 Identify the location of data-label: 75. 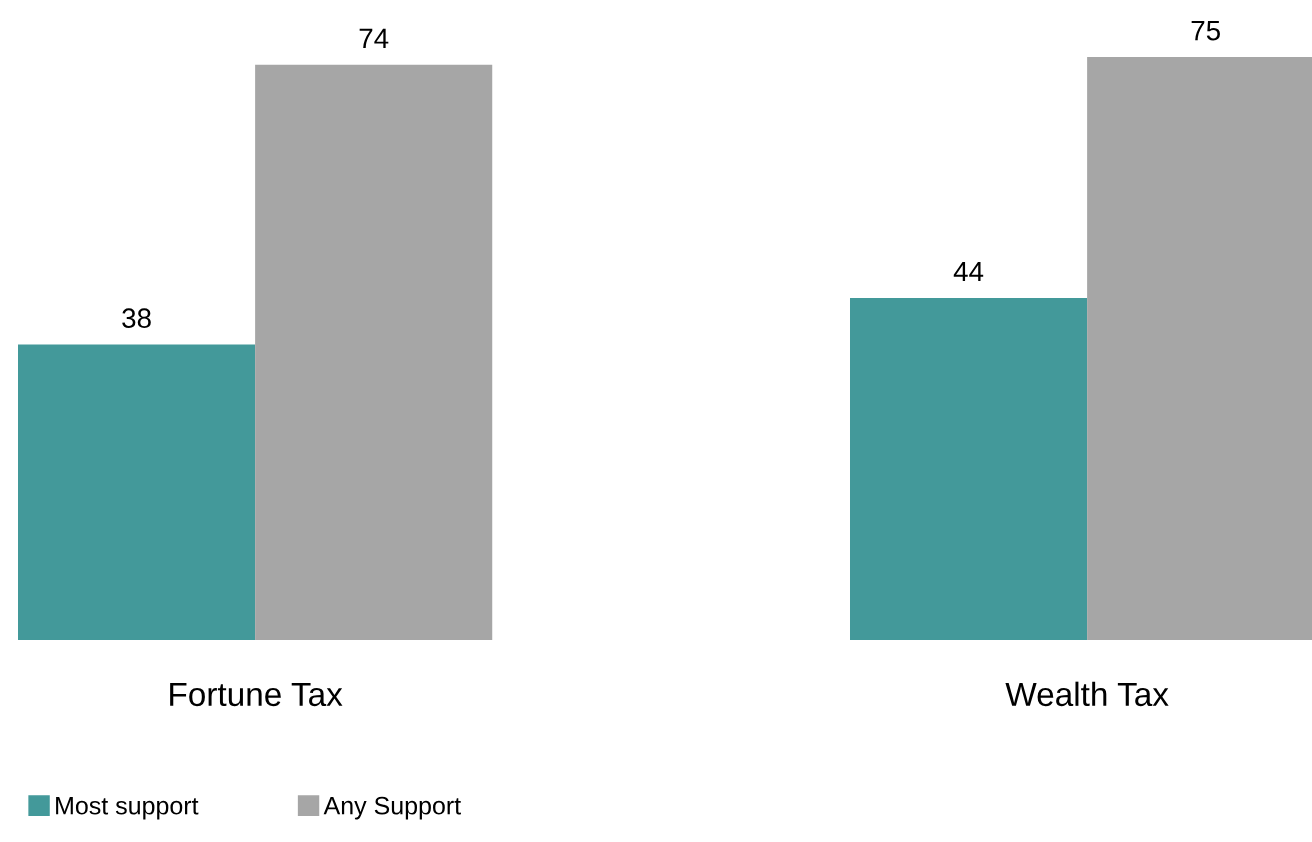
(1205, 31).